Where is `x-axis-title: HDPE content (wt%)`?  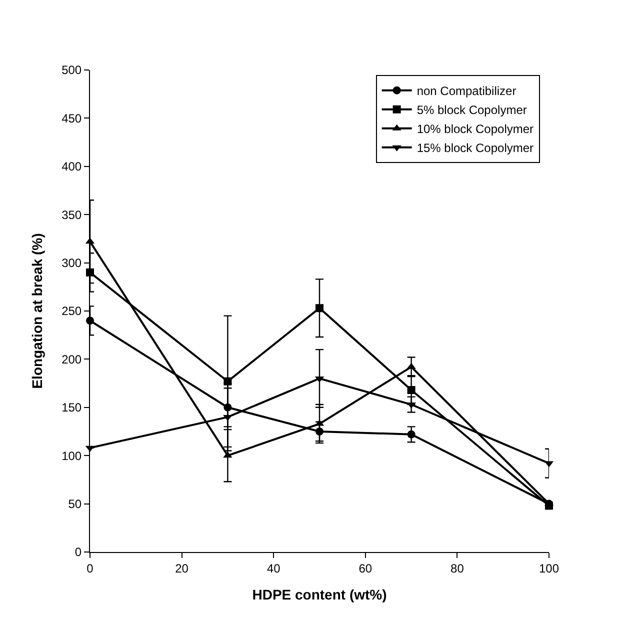 x-axis-title: HDPE content (wt%) is located at coordinates (319, 594).